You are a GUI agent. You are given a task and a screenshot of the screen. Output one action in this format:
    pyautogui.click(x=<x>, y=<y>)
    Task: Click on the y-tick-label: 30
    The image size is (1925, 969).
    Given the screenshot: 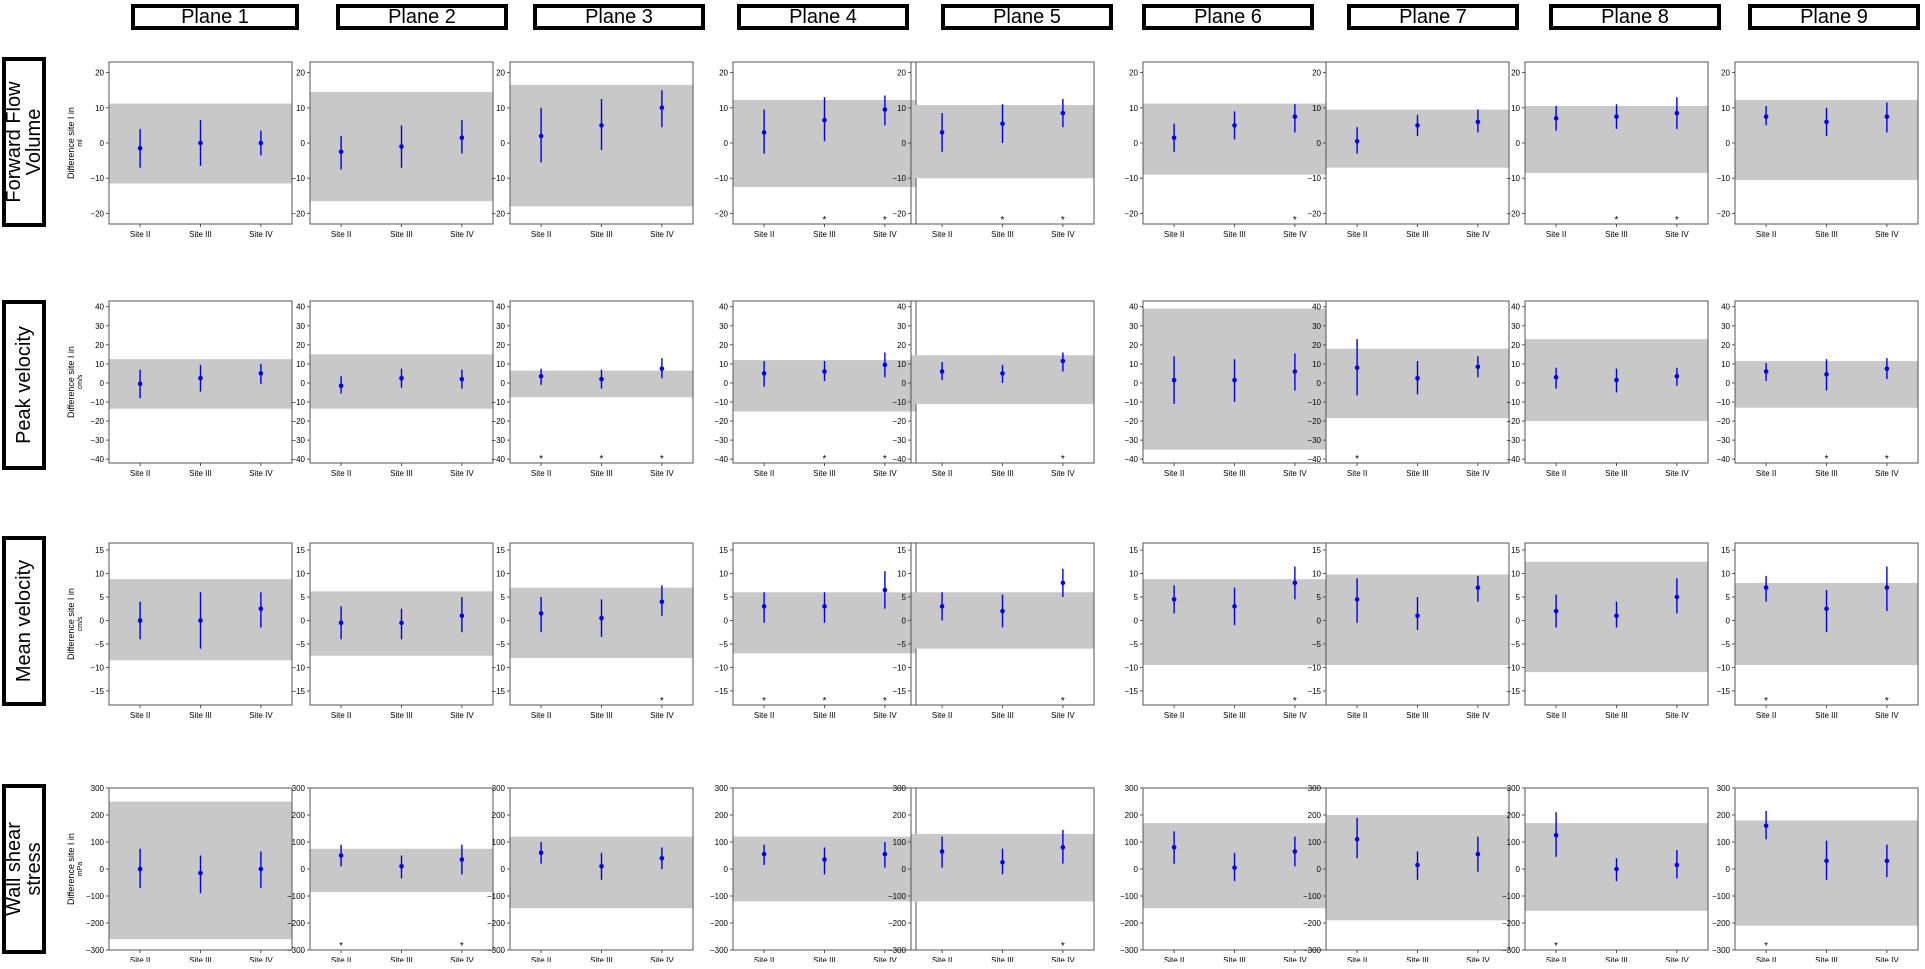 What is the action you would take?
    pyautogui.click(x=99, y=326)
    